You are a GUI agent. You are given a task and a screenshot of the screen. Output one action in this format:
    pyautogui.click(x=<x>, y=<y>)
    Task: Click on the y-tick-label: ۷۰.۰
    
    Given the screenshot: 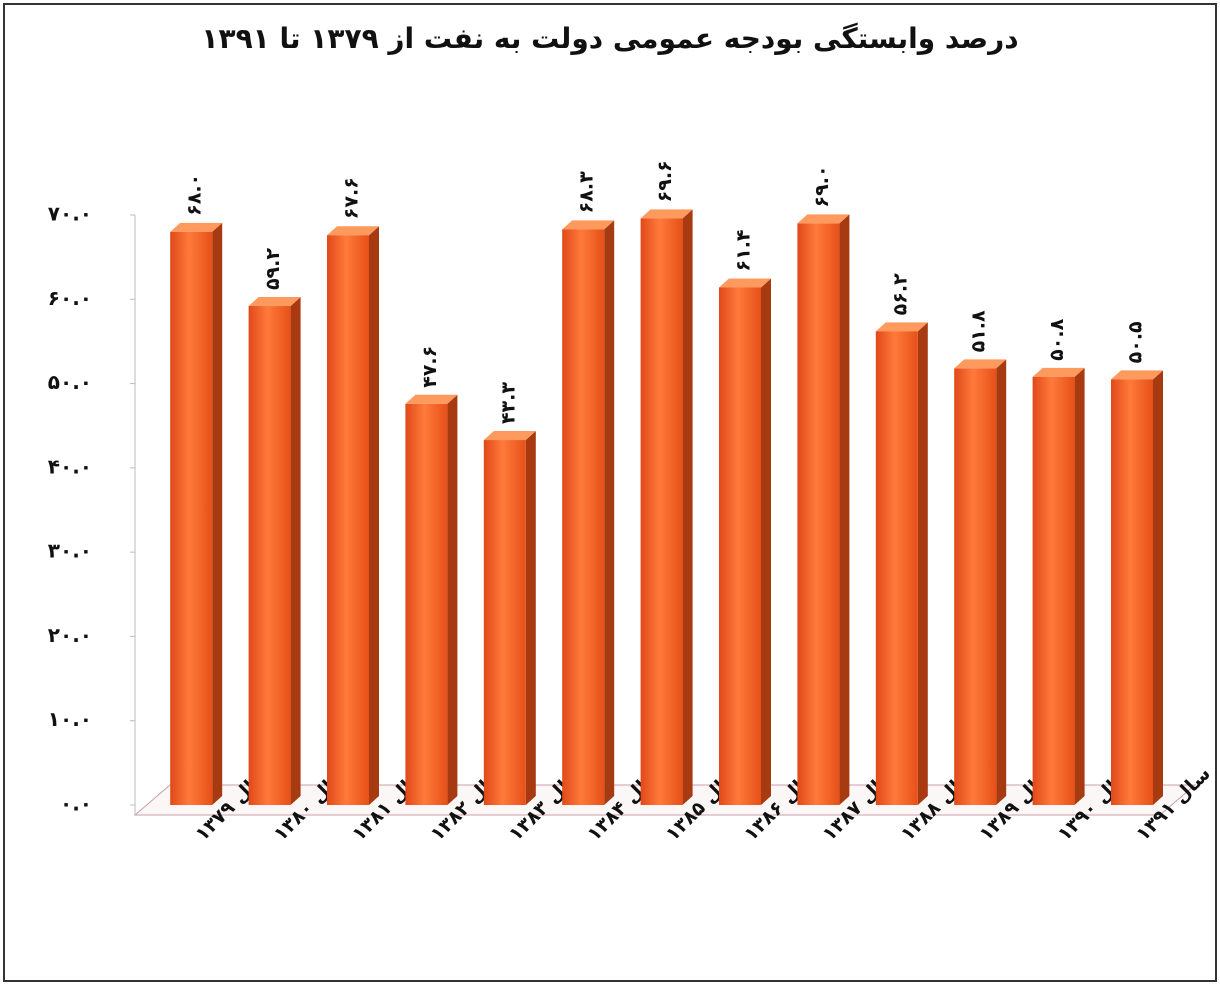 What is the action you would take?
    pyautogui.click(x=70, y=214)
    